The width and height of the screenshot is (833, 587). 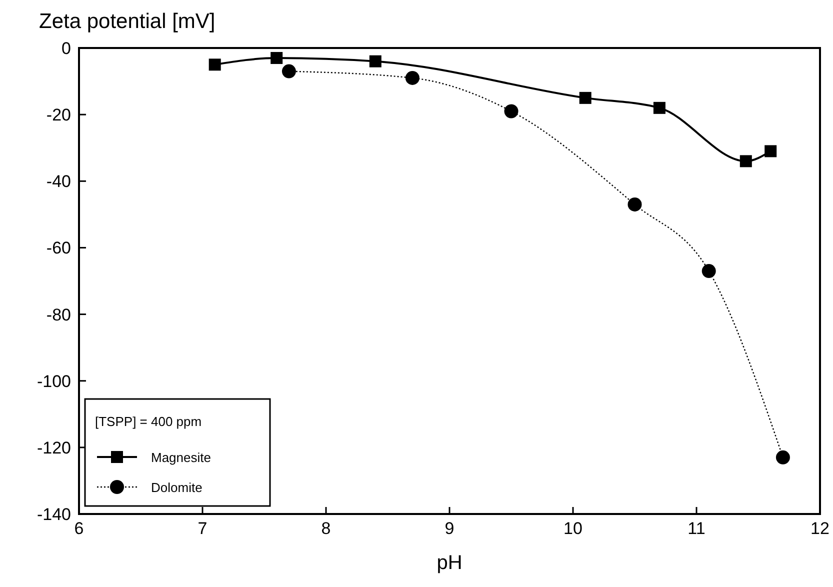 I want to click on x-tick-label: 12, so click(x=820, y=528).